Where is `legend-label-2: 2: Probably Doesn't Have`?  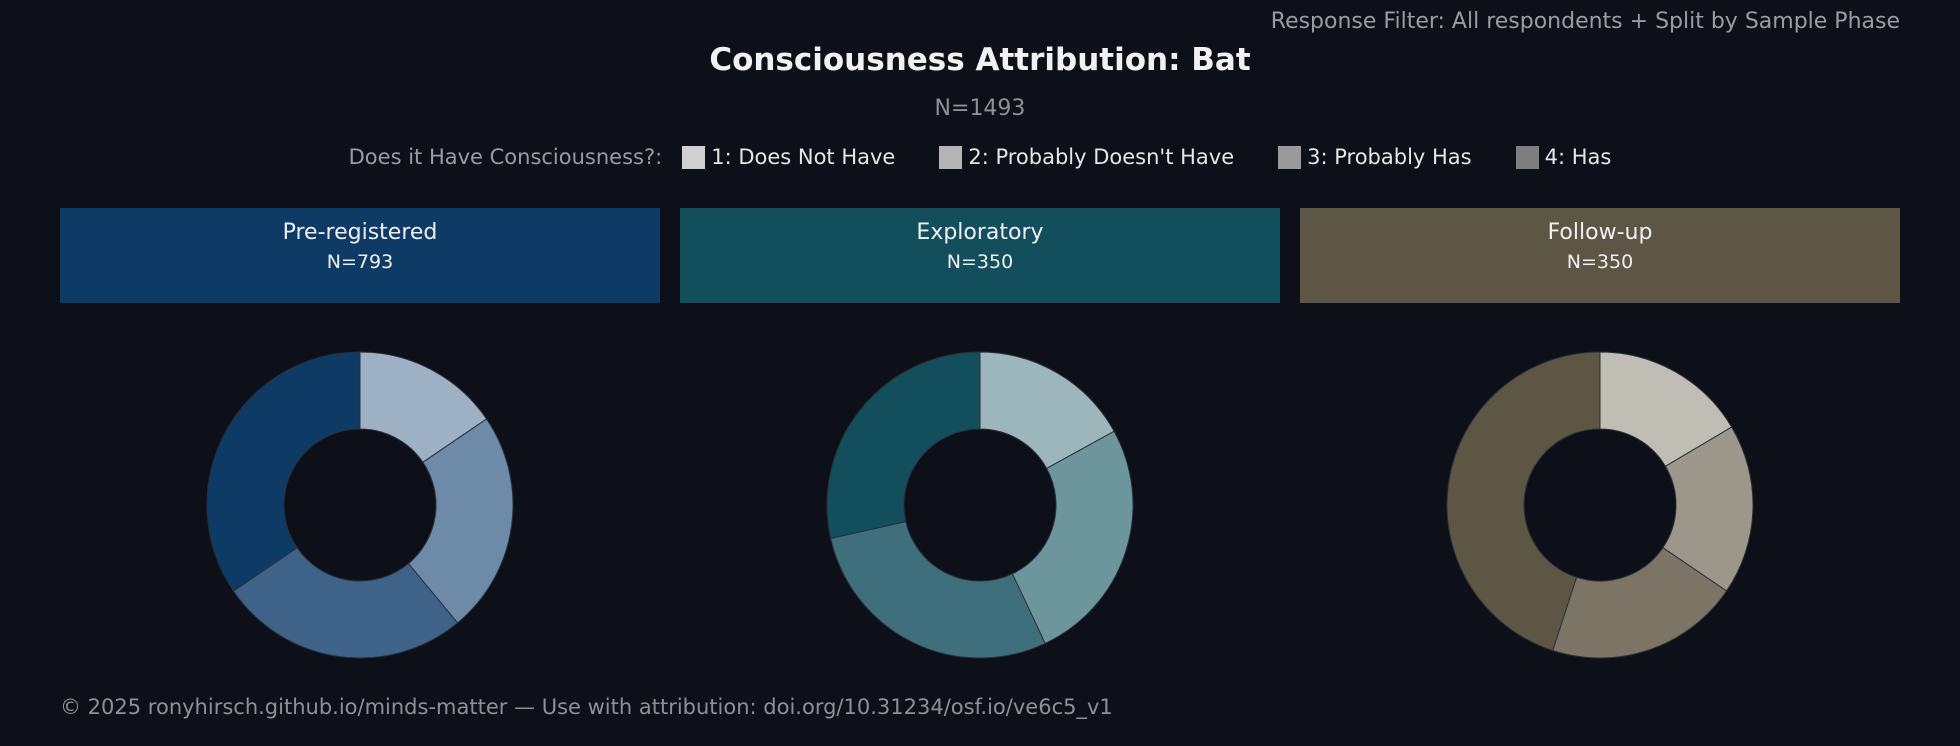
legend-label-2: 2: Probably Doesn't Have is located at coordinates (1101, 157).